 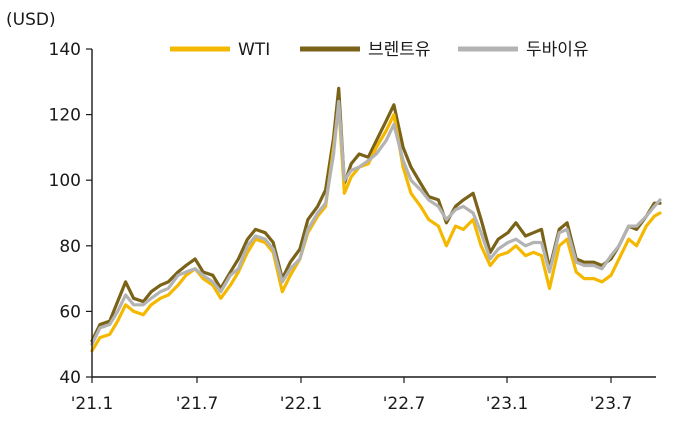 What do you see at coordinates (92, 404) in the screenshot?
I see `x-tick-label: '21.1` at bounding box center [92, 404].